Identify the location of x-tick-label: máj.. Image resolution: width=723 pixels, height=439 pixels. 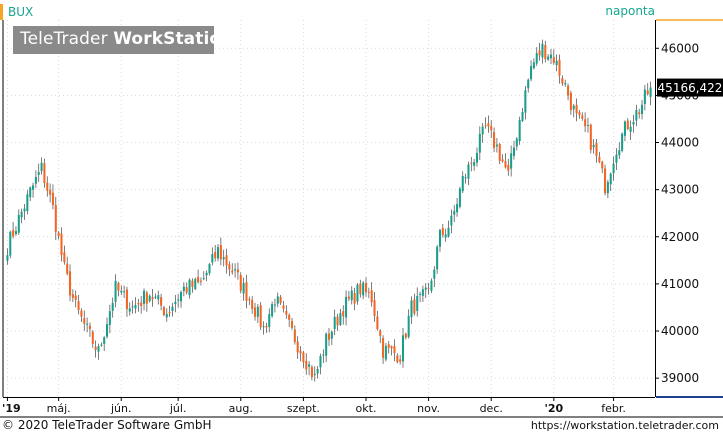
(59, 408).